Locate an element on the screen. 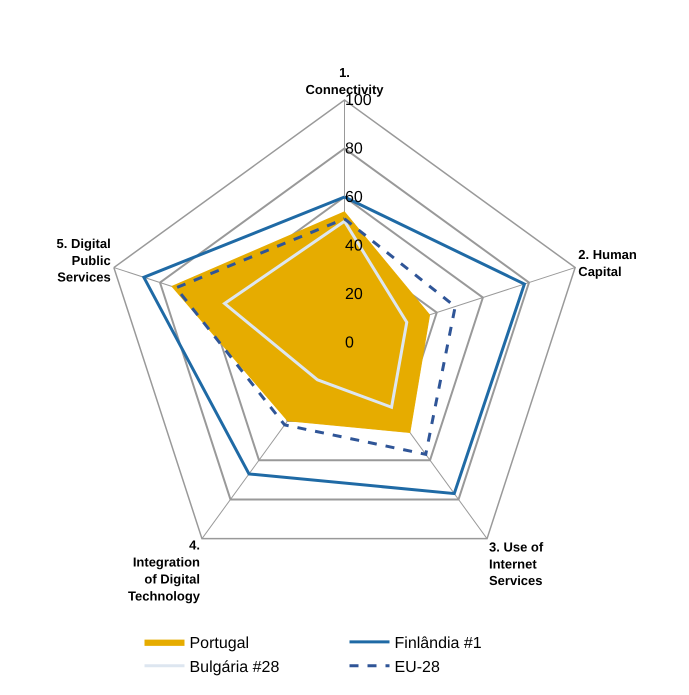 This screenshot has width=689, height=695. y-tick-label: 80 is located at coordinates (354, 149).